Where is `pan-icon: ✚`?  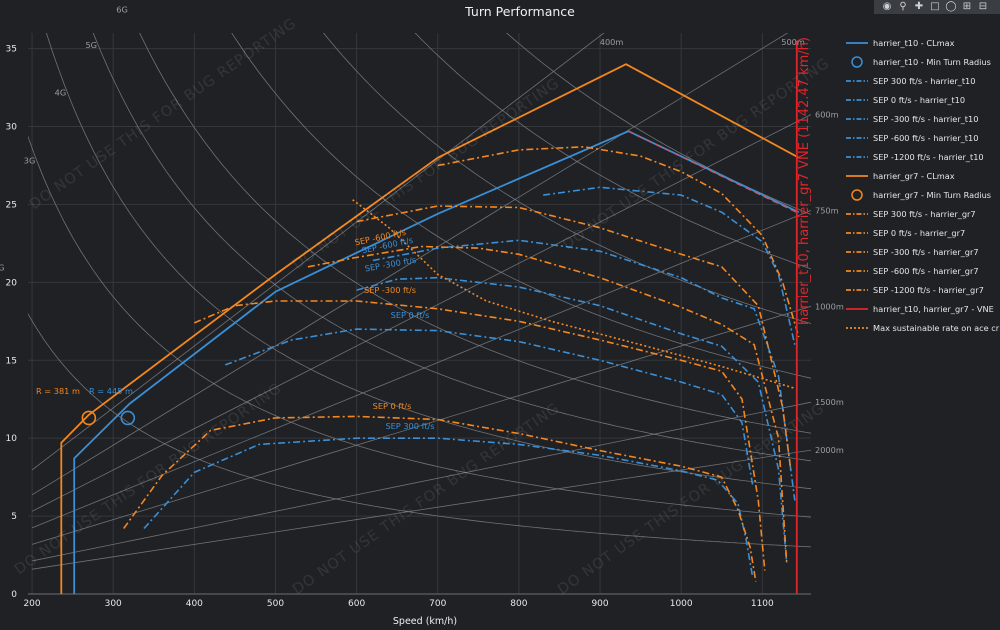
pan-icon: ✚ is located at coordinates (919, 6).